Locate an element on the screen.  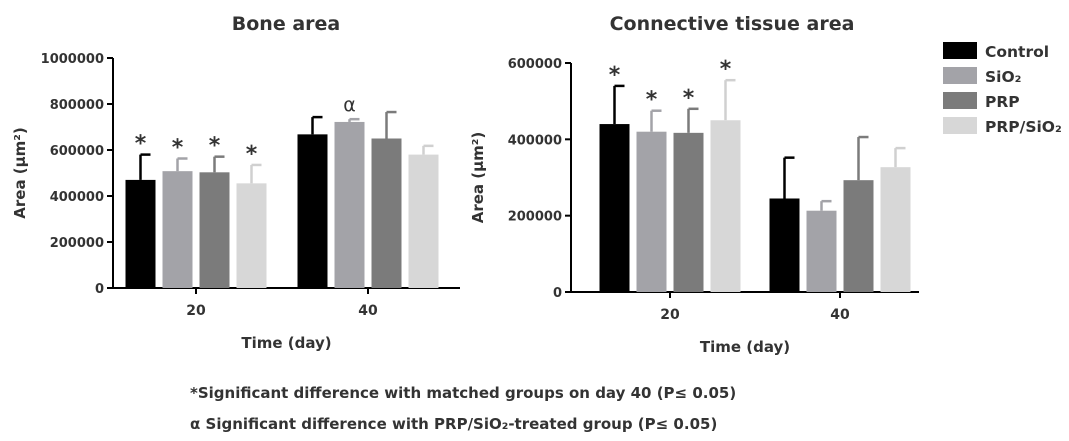
chart-title: Connective tissue area is located at coordinates (732, 24).